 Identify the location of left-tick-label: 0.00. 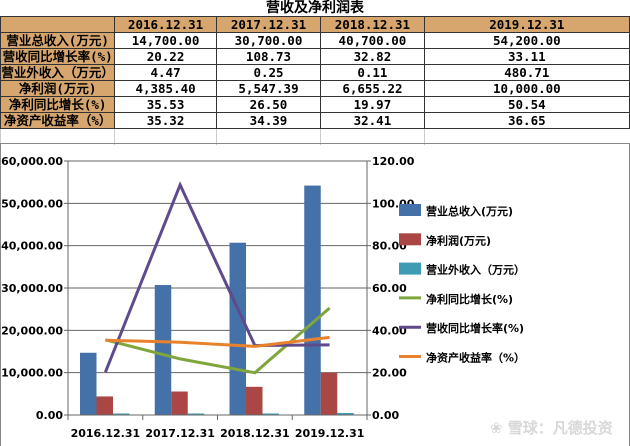
(49, 415).